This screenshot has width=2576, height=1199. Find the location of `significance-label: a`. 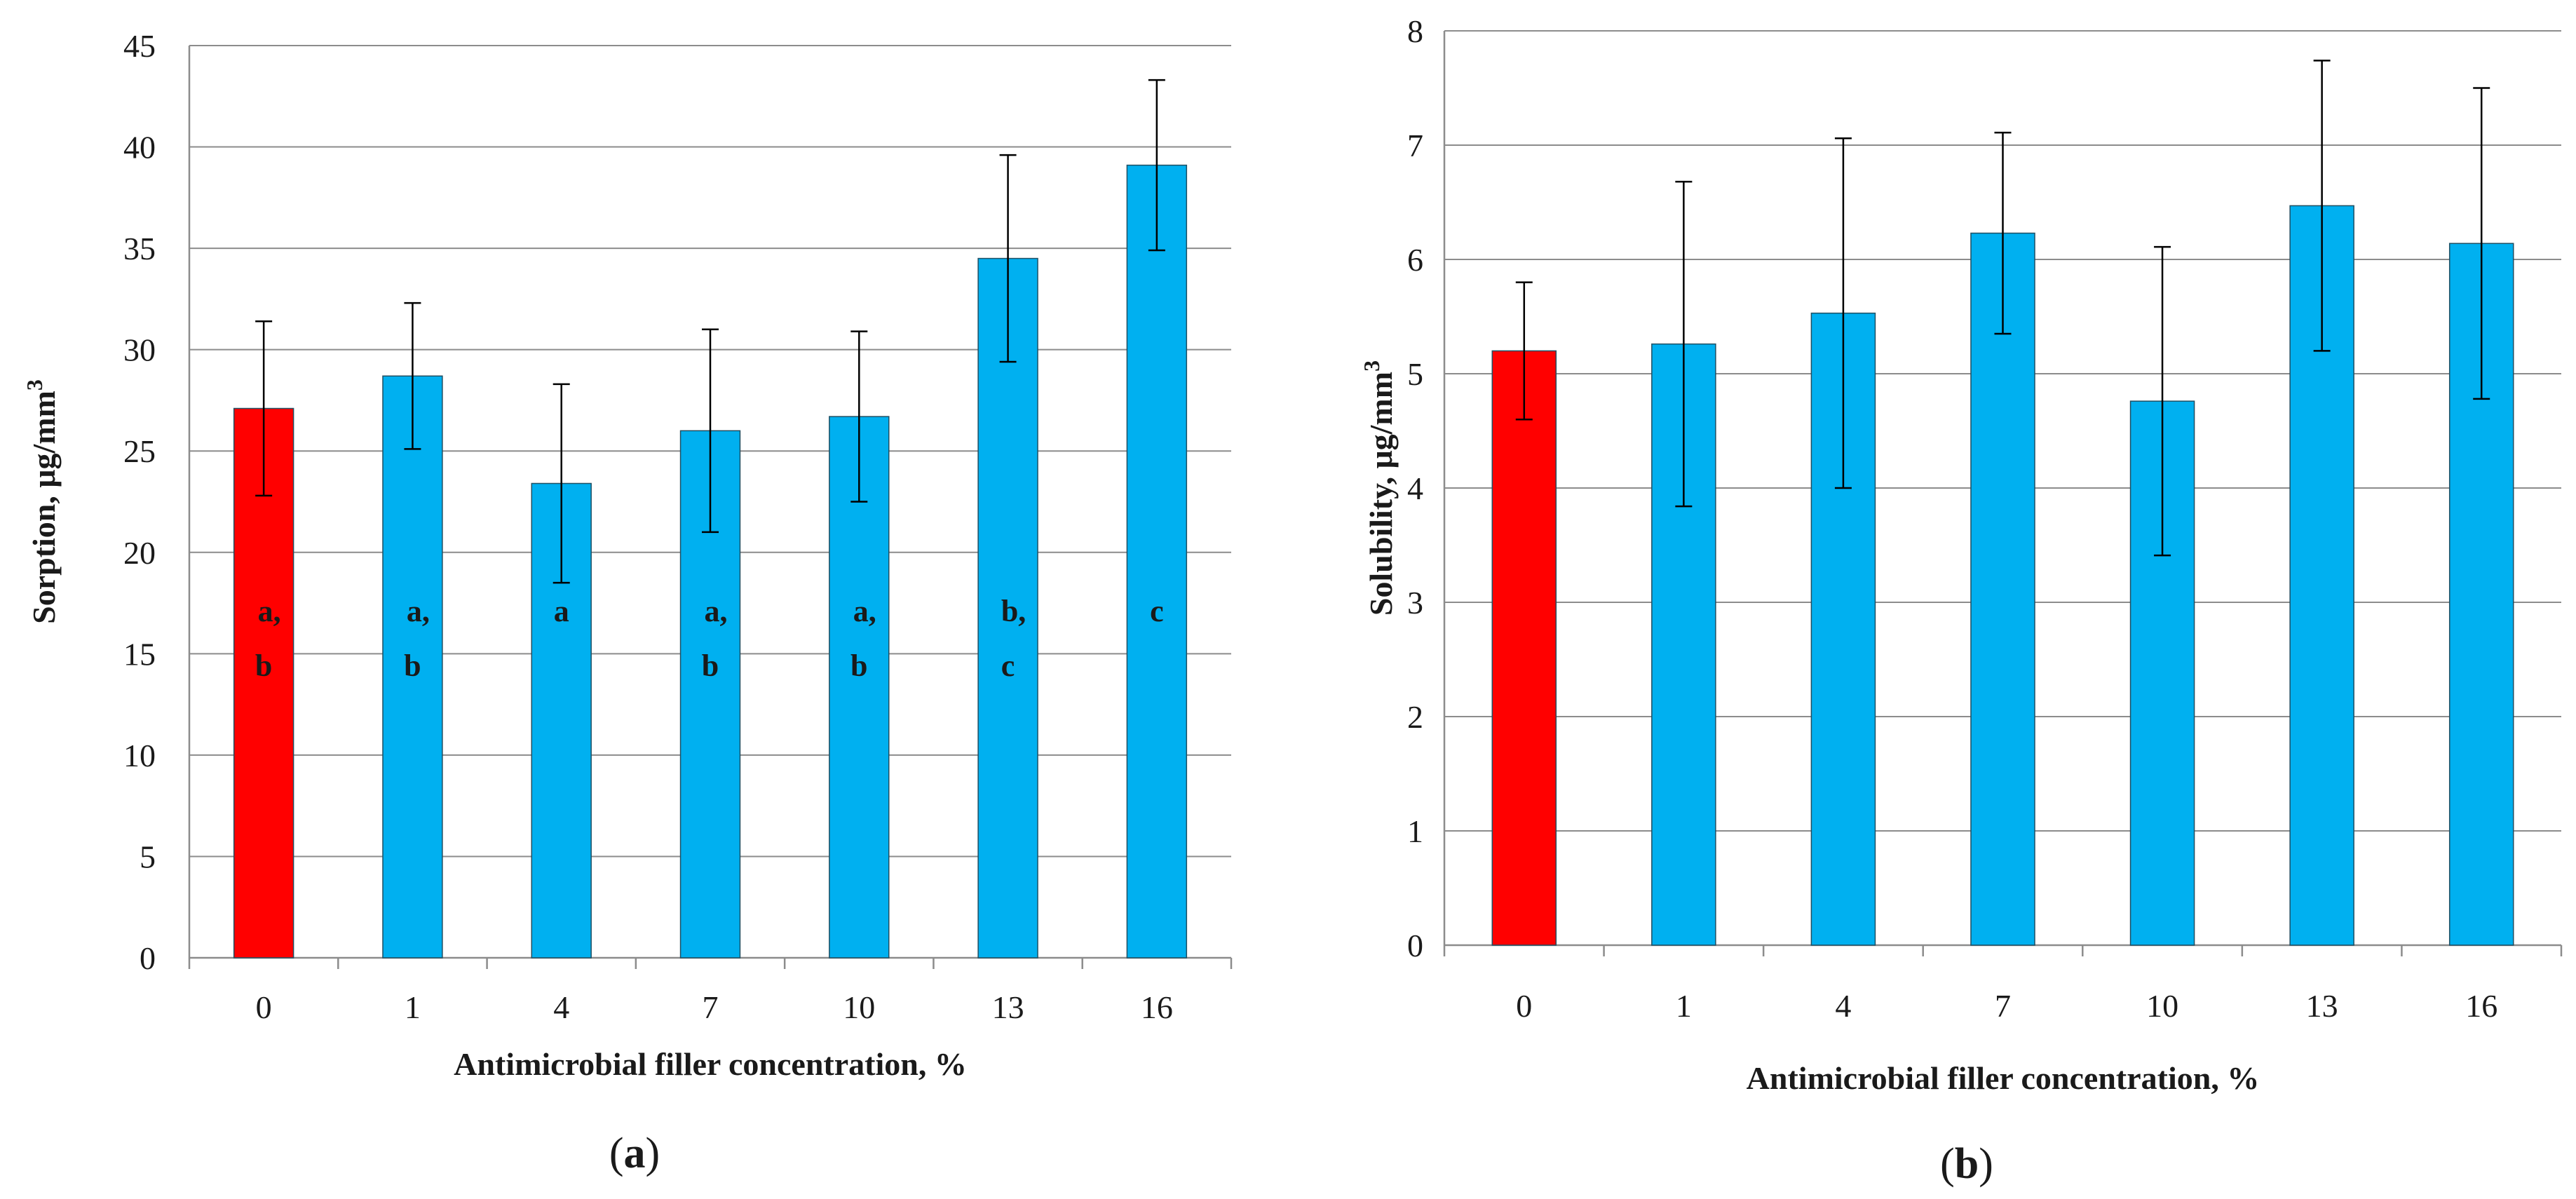

significance-label: a is located at coordinates (561, 611).